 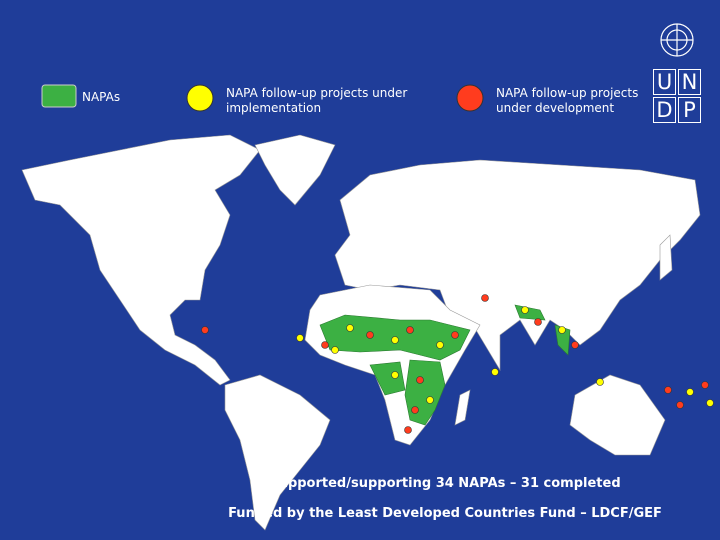 I want to click on logo-letter: P, so click(x=689, y=110).